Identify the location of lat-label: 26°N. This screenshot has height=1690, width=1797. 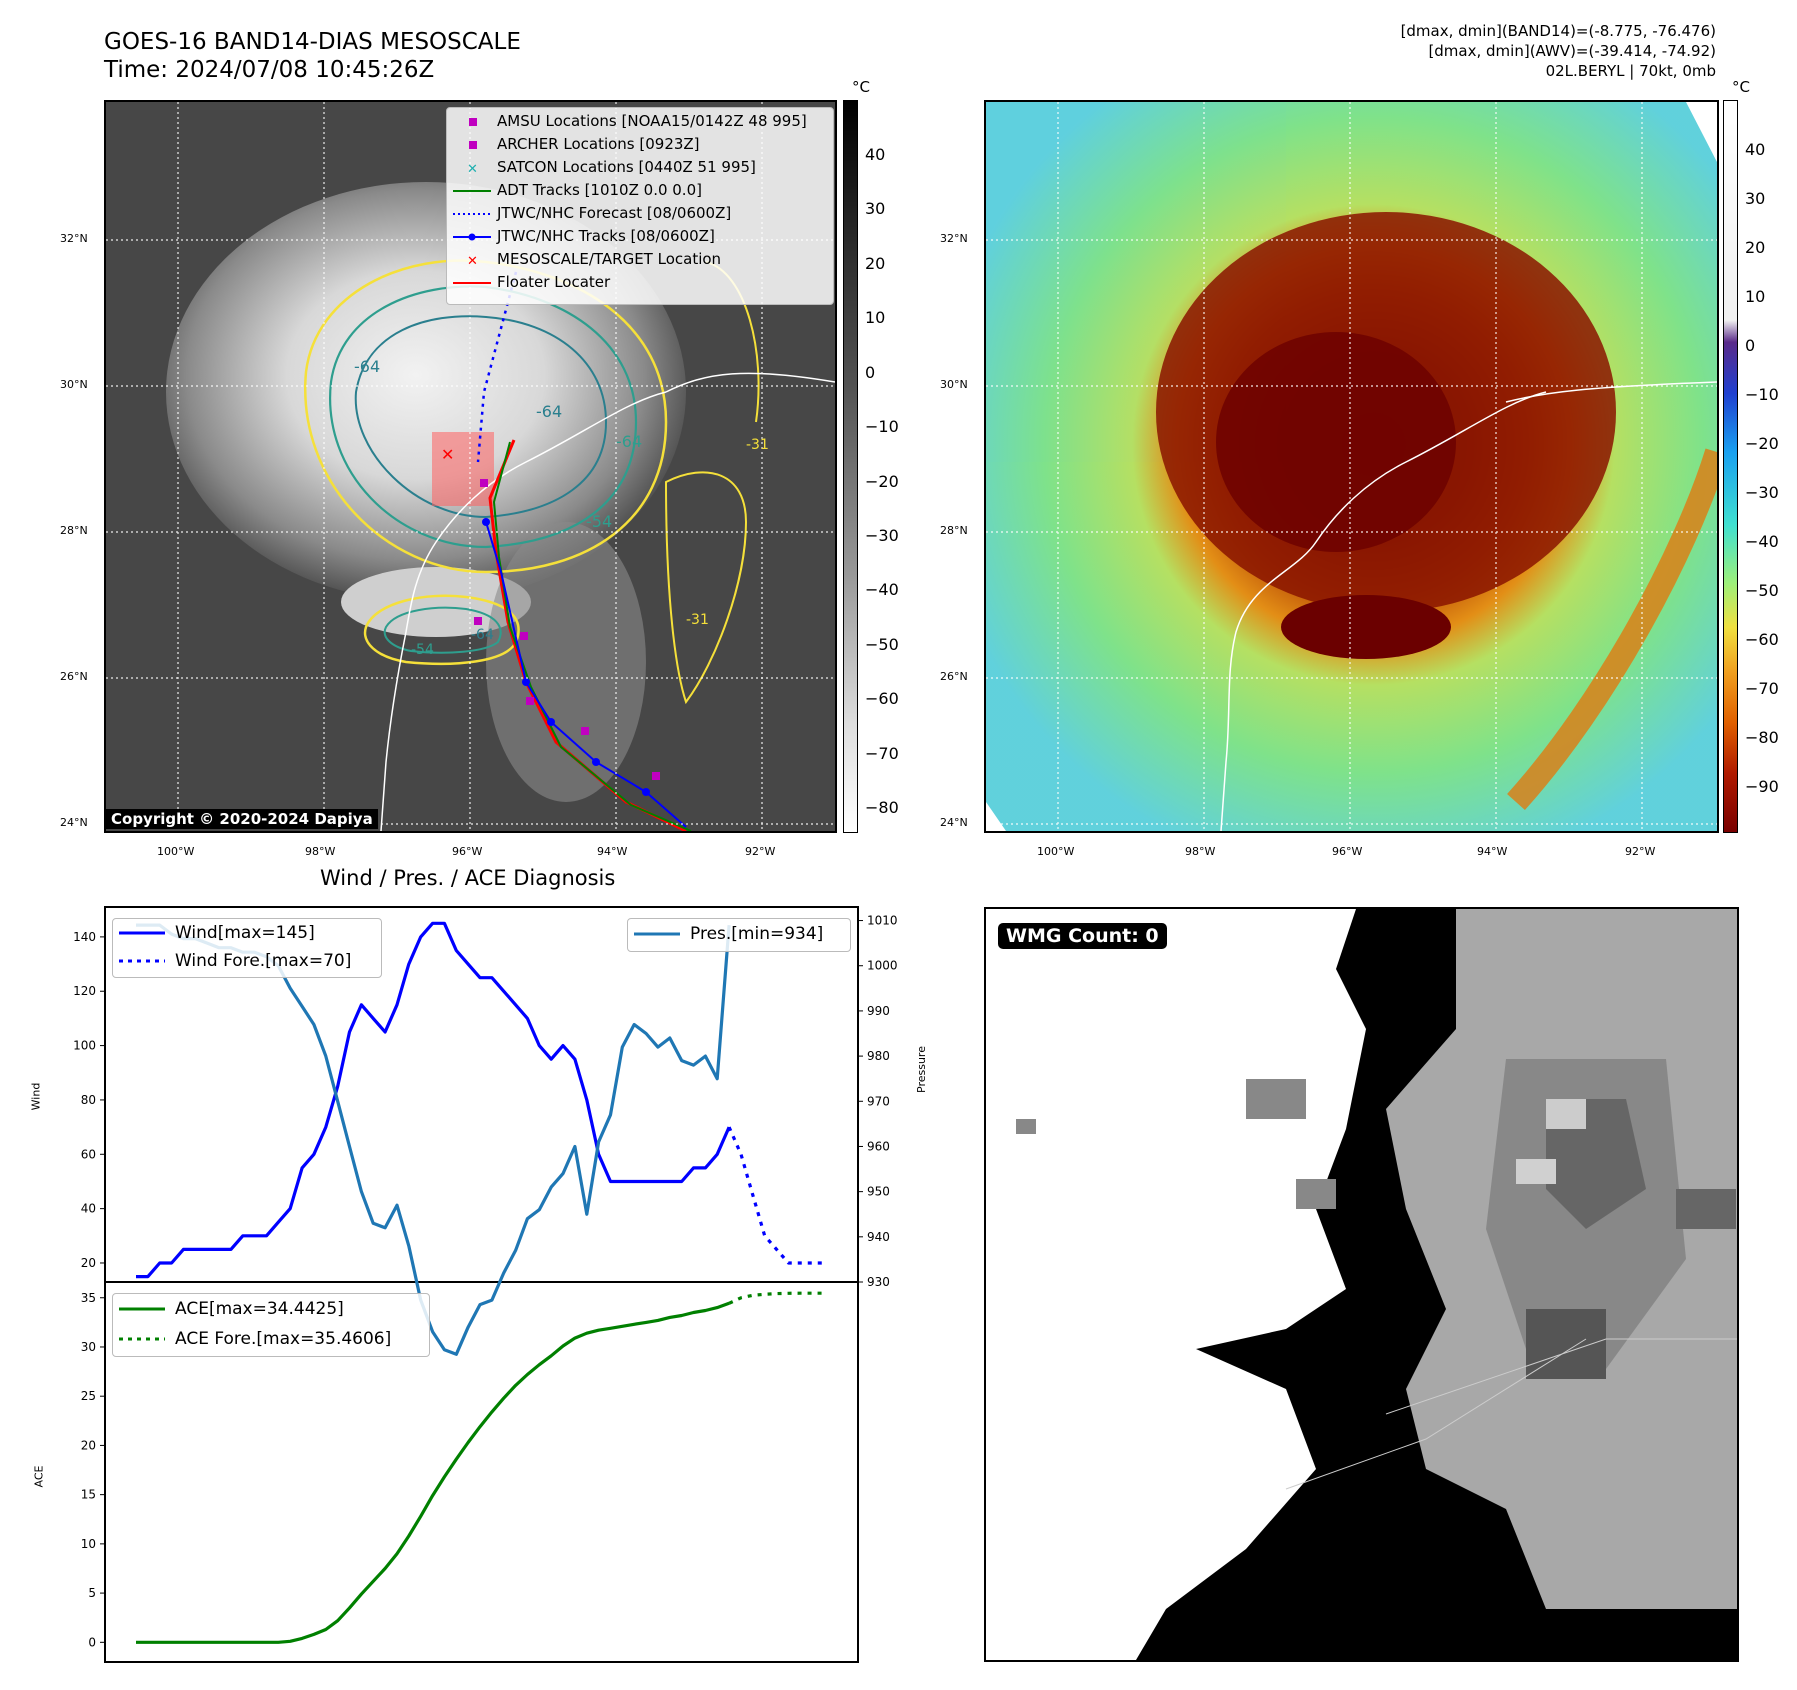
(74, 676).